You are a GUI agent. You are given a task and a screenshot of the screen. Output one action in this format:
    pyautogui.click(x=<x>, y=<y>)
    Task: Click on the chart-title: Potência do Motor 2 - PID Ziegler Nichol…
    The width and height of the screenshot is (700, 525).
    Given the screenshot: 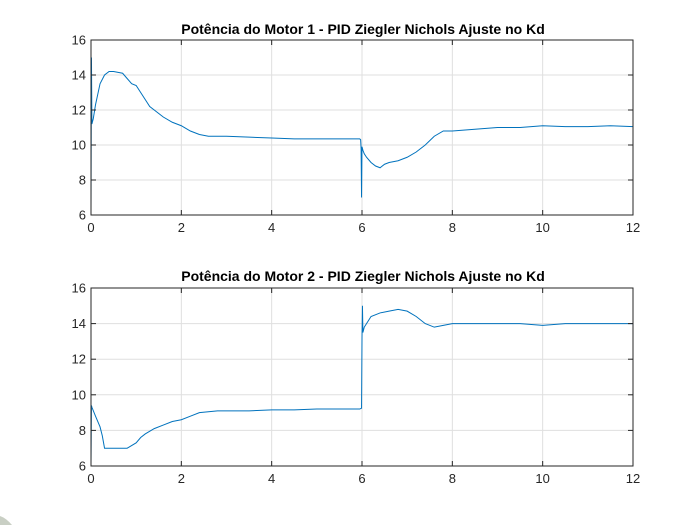 What is the action you would take?
    pyautogui.click(x=363, y=276)
    